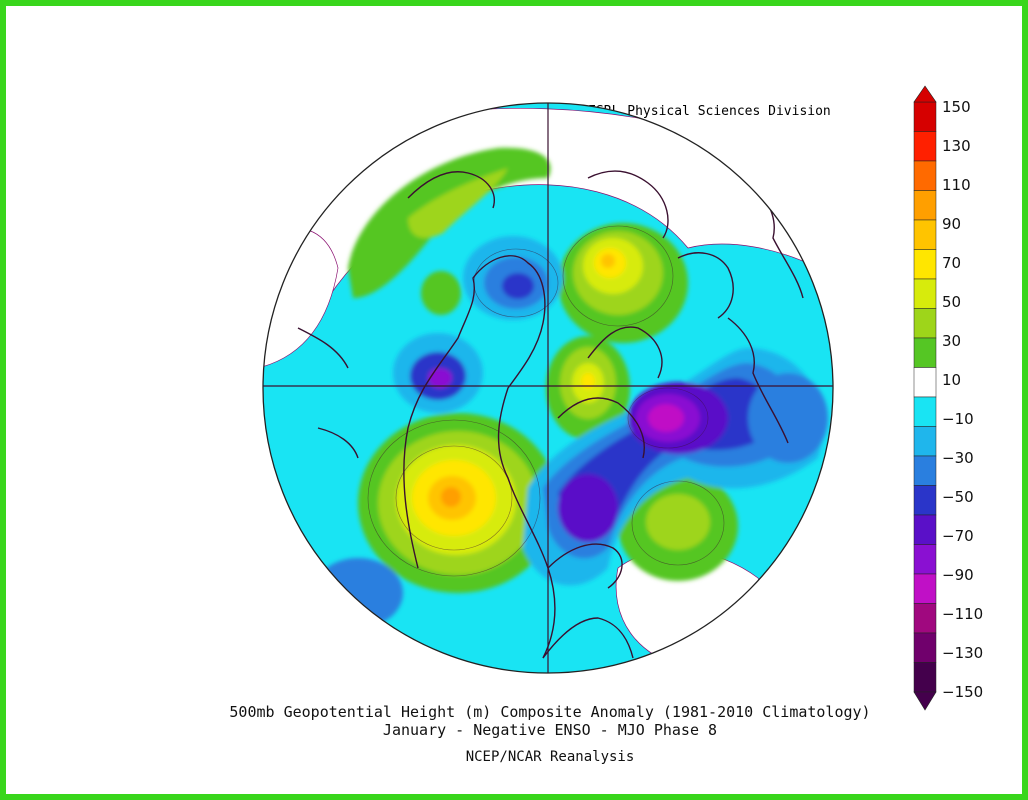 This screenshot has width=1028, height=800. Describe the element at coordinates (588, 381) in the screenshot. I see `positive-lobe-arctic-peak` at that location.